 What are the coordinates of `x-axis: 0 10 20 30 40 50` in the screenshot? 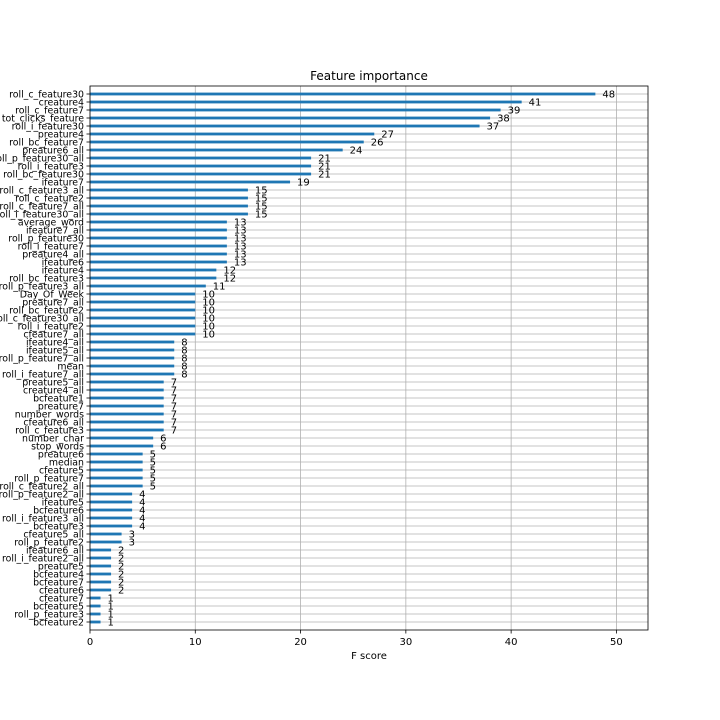 It's located at (355, 639).